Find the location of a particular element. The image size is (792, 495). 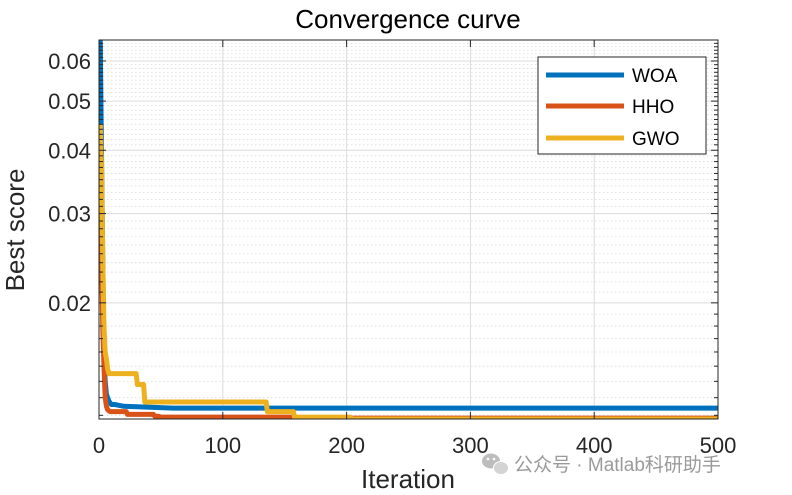

x-tick-label: 0 is located at coordinates (99, 445).